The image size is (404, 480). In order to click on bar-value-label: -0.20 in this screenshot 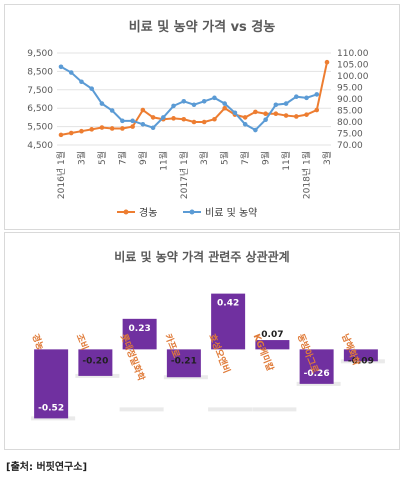, I will do `click(95, 361)`.